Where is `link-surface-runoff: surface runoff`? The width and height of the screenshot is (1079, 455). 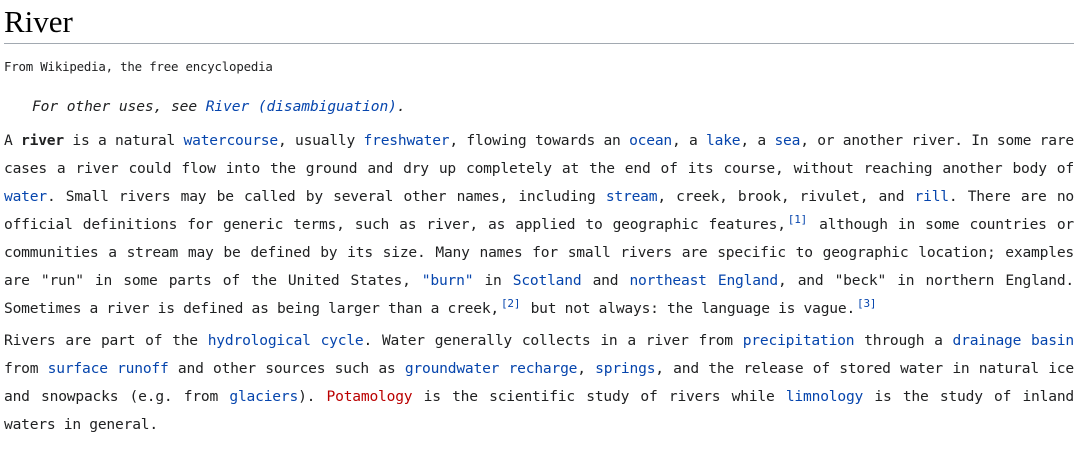 link-surface-runoff: surface runoff is located at coordinates (108, 368).